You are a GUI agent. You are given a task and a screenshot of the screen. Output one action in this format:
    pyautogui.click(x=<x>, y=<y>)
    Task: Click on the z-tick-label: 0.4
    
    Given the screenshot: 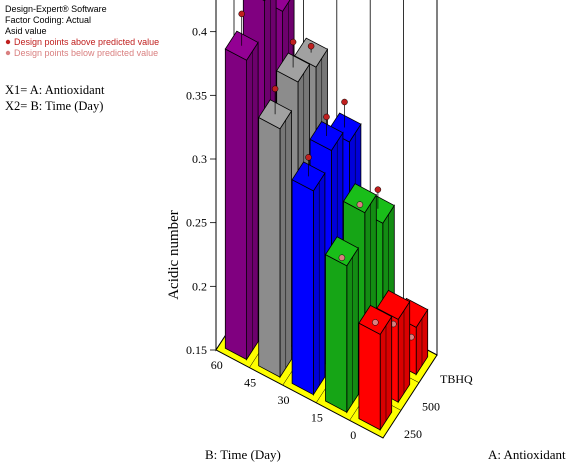 What is the action you would take?
    pyautogui.click(x=199, y=32)
    